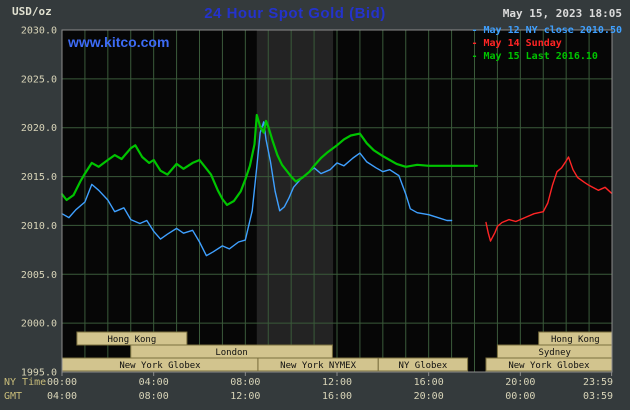 This screenshot has height=410, width=630. I want to click on session-band-ny-globex, so click(423, 364).